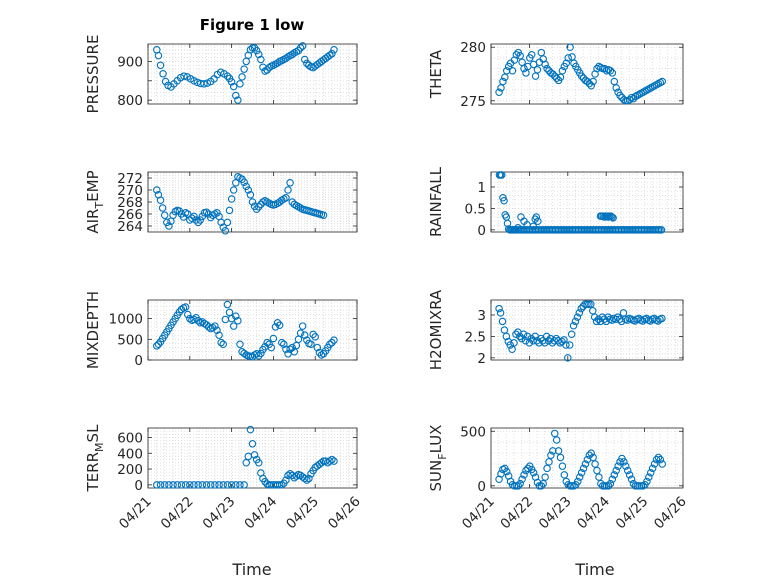 The image size is (778, 583). I want to click on y-axis-label-sun: SUNFLUX, so click(438, 458).